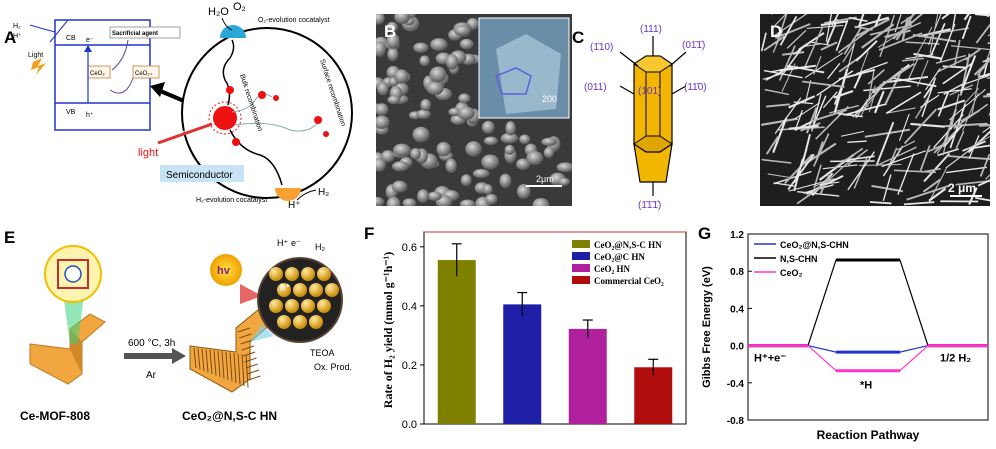  Describe the element at coordinates (179, 356) in the screenshot. I see `process-arrowhead` at that location.